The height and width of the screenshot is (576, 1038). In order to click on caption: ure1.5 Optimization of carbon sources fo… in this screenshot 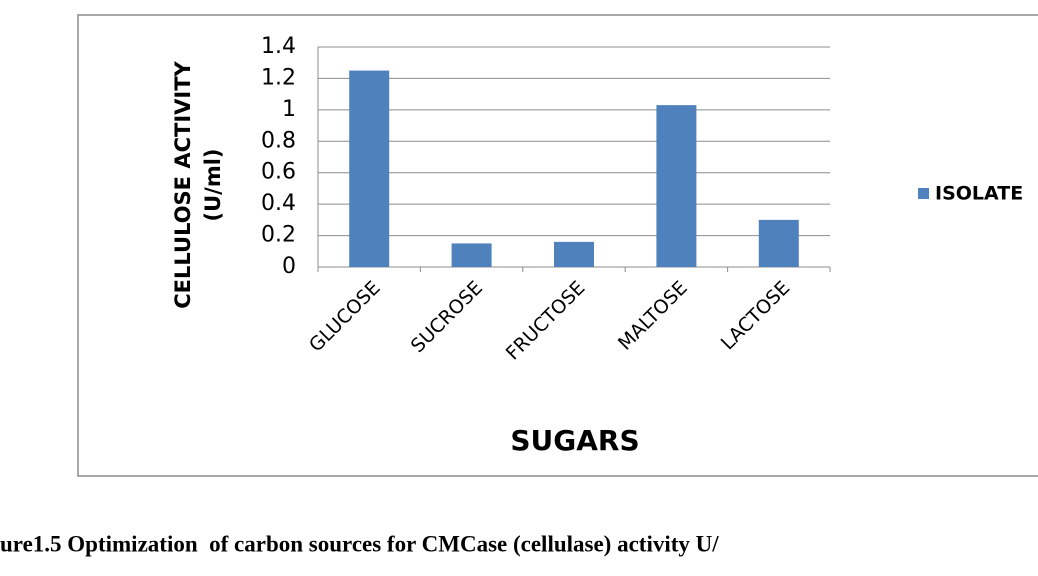, I will do `click(359, 543)`.